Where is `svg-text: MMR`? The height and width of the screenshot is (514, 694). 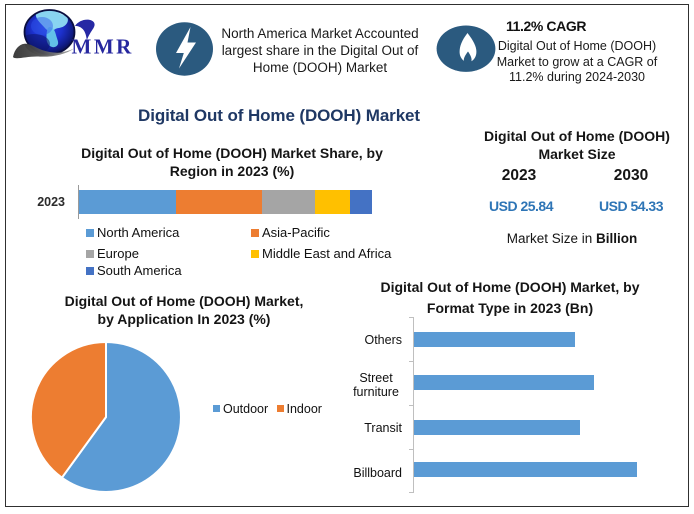
svg-text: MMR is located at coordinates (103, 47).